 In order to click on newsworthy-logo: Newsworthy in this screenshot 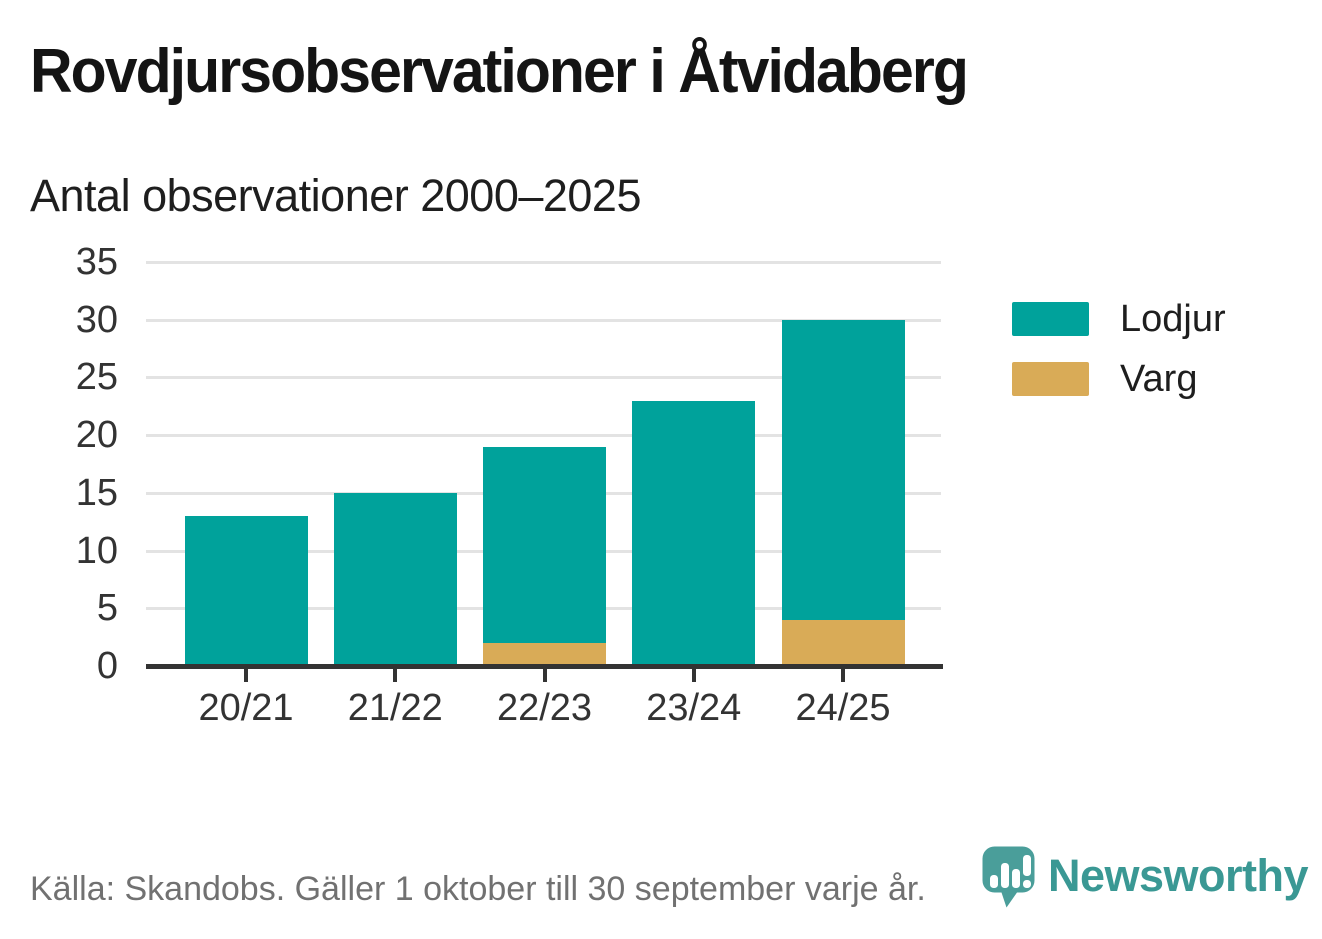, I will do `click(1145, 878)`.